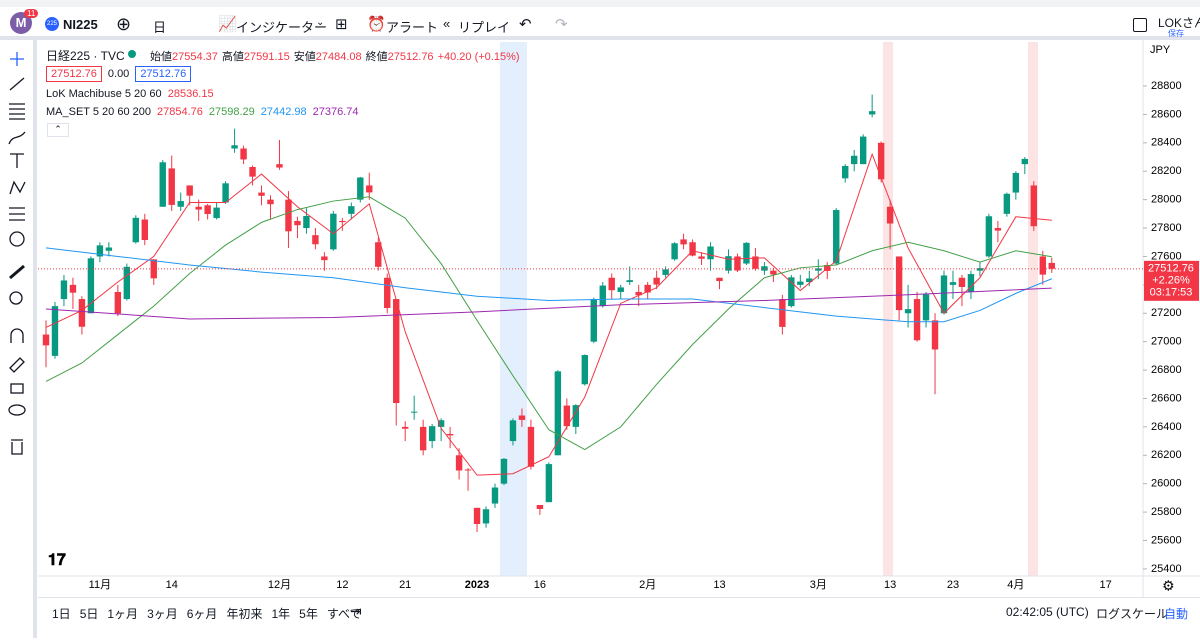 The width and height of the screenshot is (1200, 643). What do you see at coordinates (17, 111) in the screenshot?
I see `fib-tool` at bounding box center [17, 111].